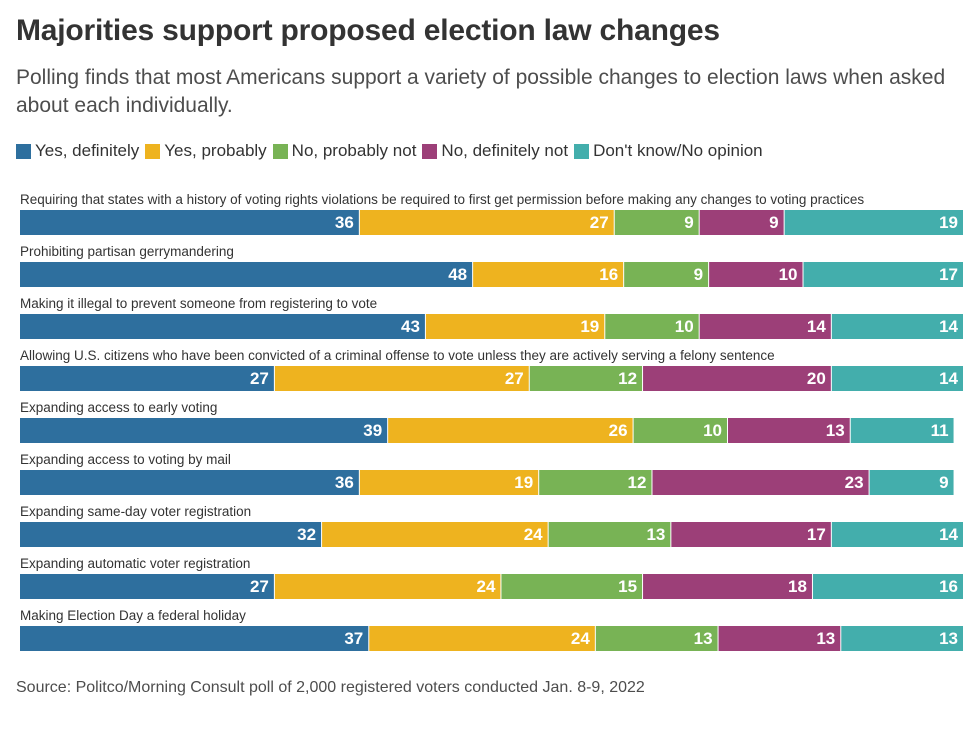 The height and width of the screenshot is (739, 980). What do you see at coordinates (77, 151) in the screenshot?
I see `legend-item-yes-definitely: Yes, definitely` at bounding box center [77, 151].